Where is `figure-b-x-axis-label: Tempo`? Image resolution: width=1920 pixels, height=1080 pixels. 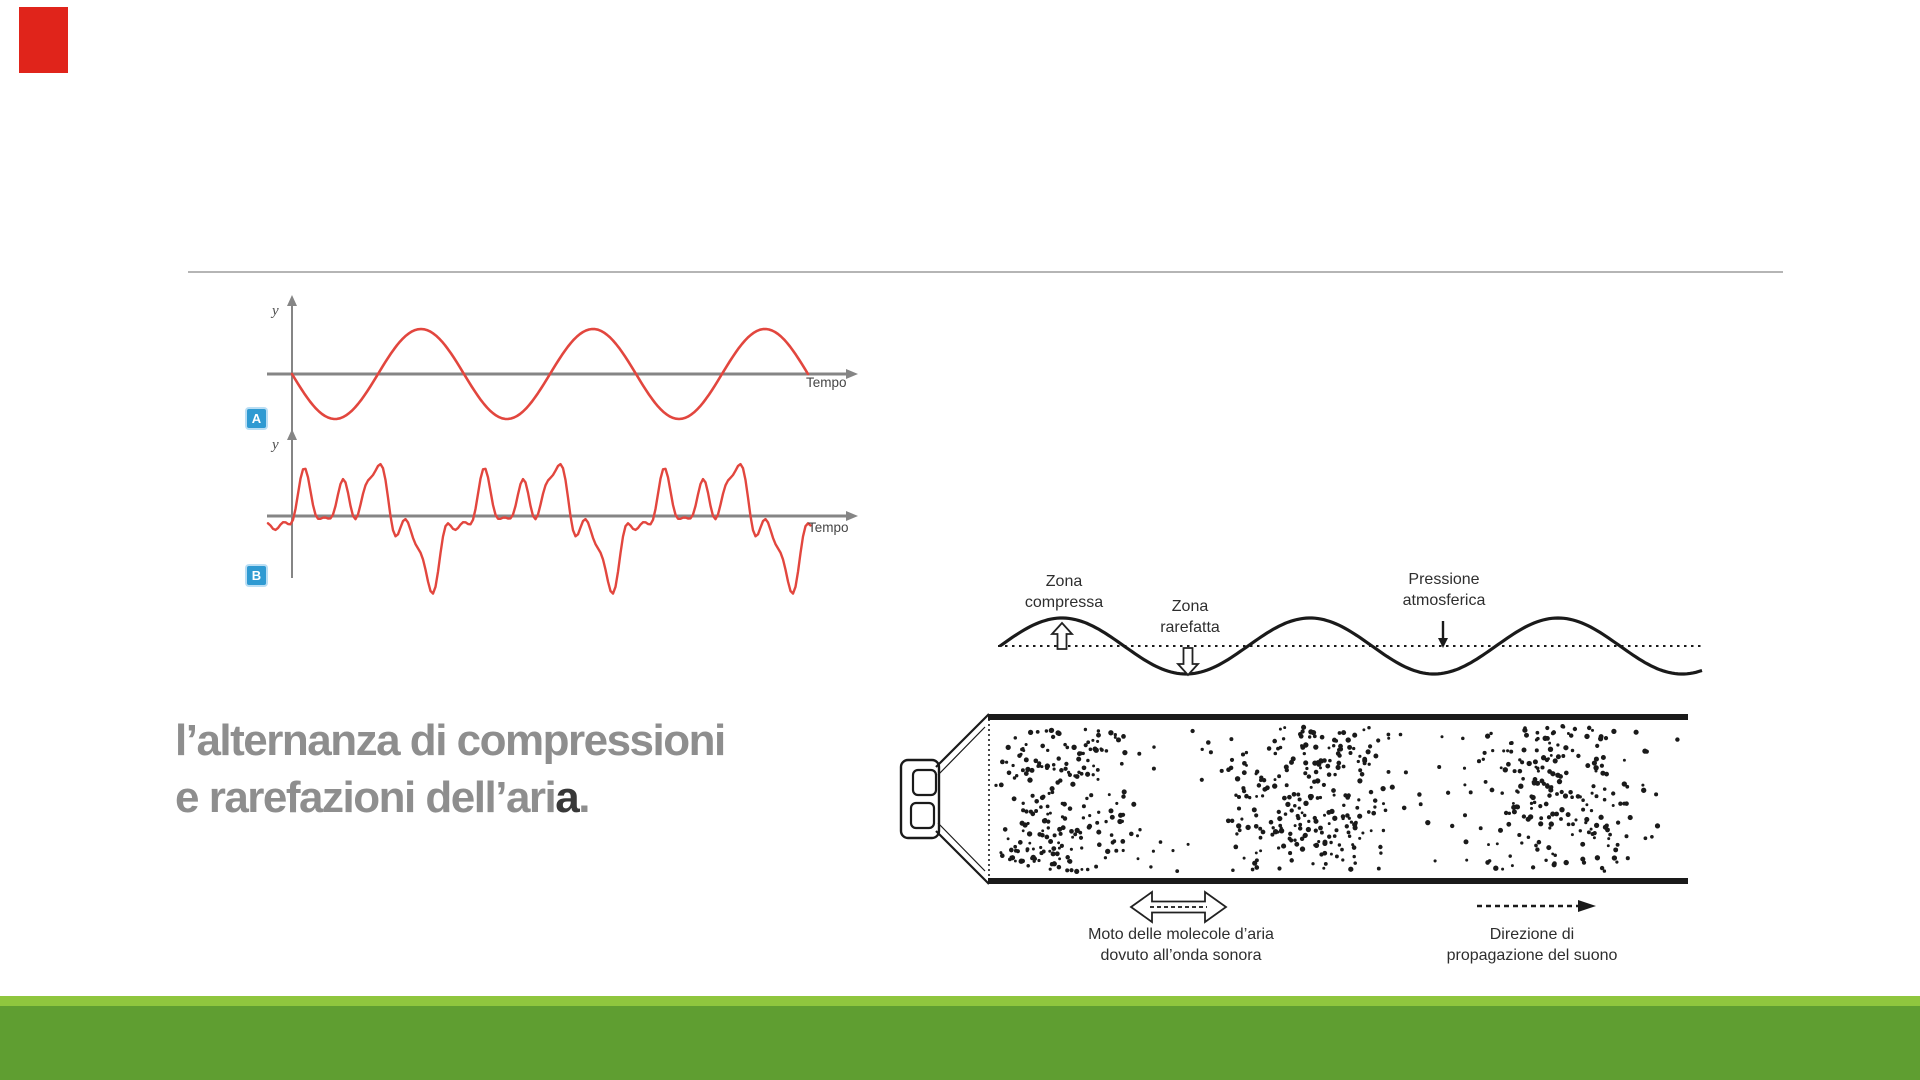
figure-b-x-axis-label: Tempo is located at coordinates (828, 527).